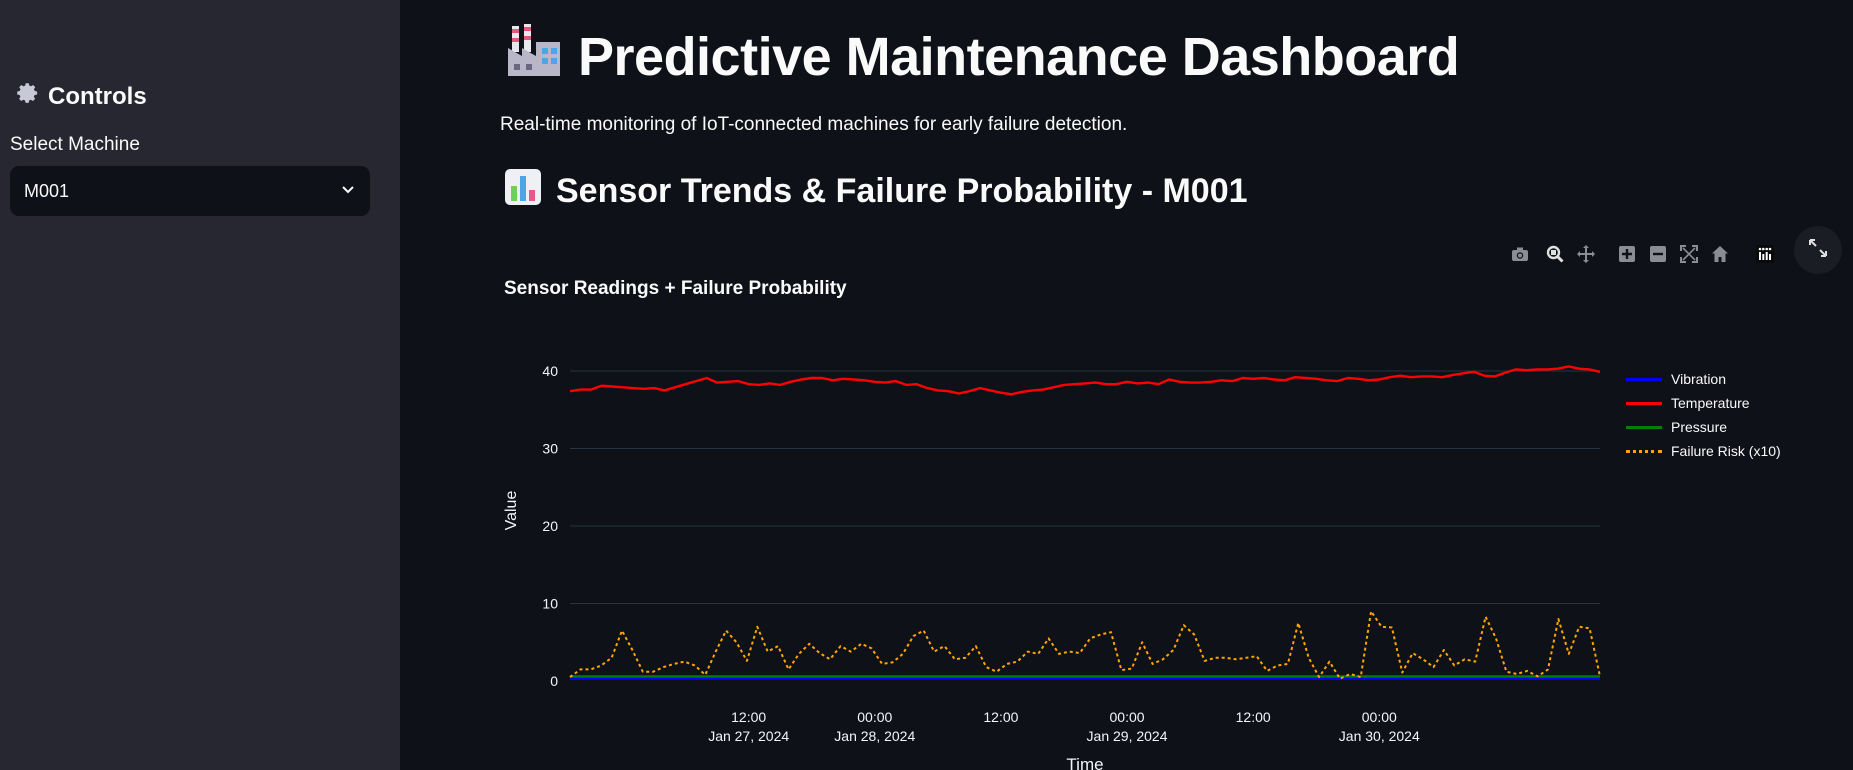 Image resolution: width=1853 pixels, height=770 pixels. What do you see at coordinates (1710, 403) in the screenshot?
I see `legend-label: Temperature` at bounding box center [1710, 403].